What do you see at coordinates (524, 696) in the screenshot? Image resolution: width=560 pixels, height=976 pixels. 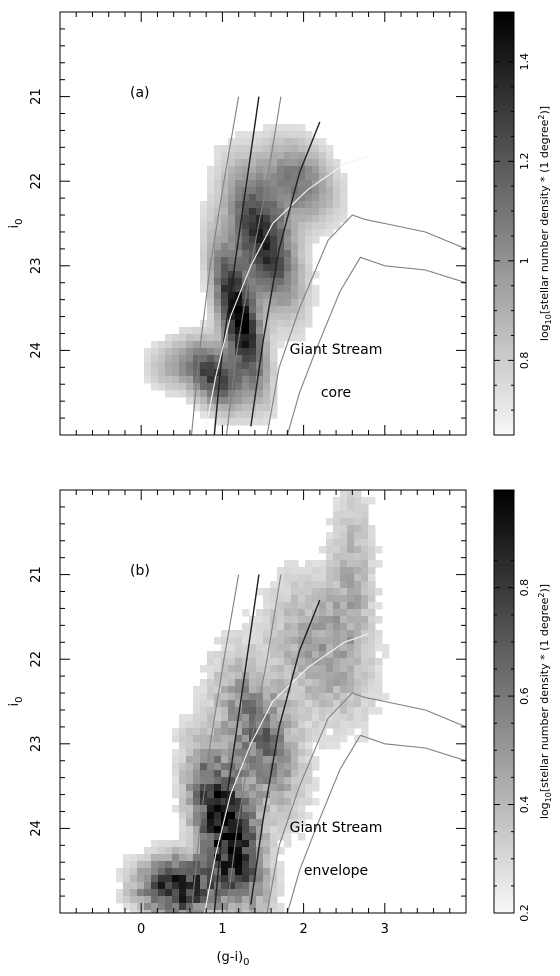 I see `colorbar-tick-label: 0.6` at bounding box center [524, 696].